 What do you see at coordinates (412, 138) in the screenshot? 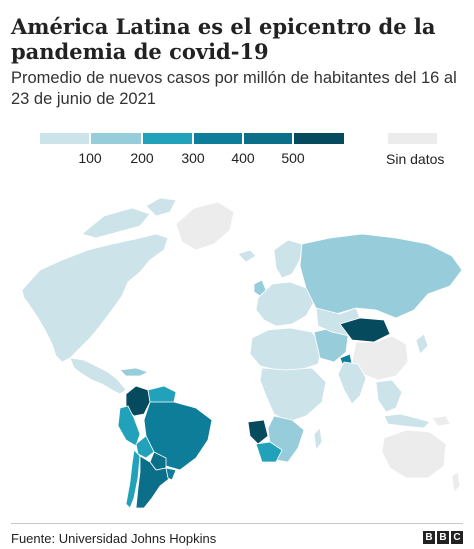
I see `legend-swatch-no-data` at bounding box center [412, 138].